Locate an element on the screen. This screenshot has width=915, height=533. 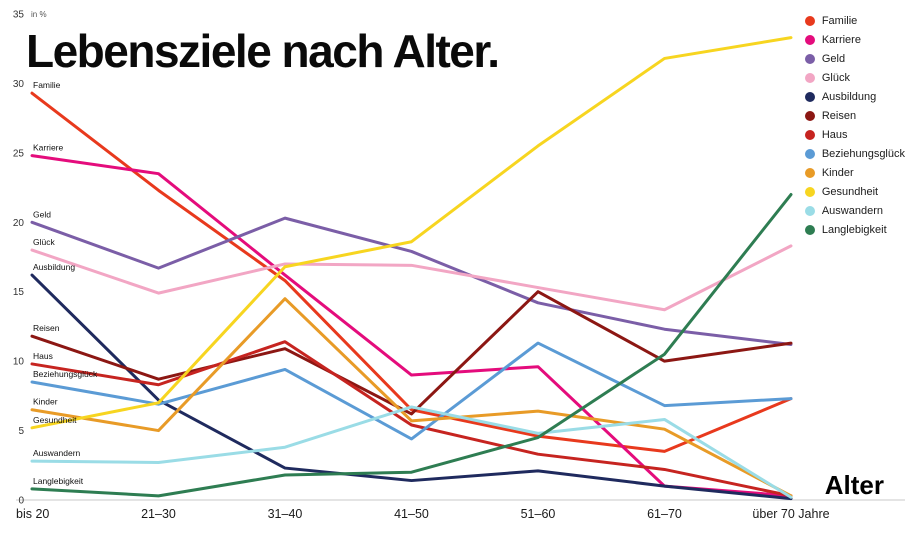
legend-item-gesundheit: Gesundheit is located at coordinates (854, 192).